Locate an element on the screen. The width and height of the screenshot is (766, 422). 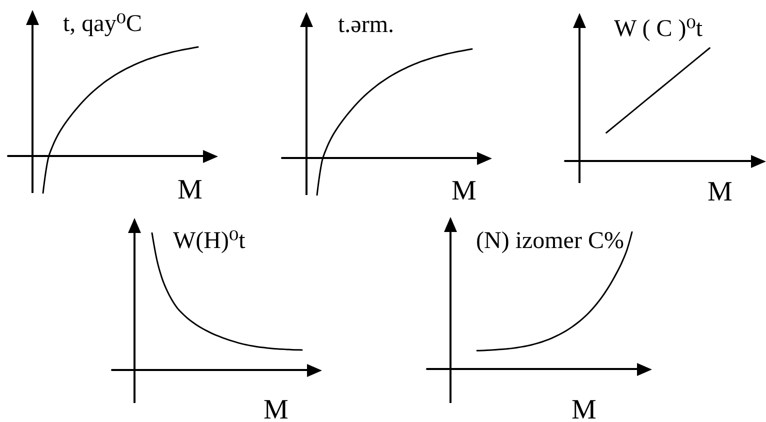
y-axis-title: W(H)⁰t is located at coordinates (209, 241).